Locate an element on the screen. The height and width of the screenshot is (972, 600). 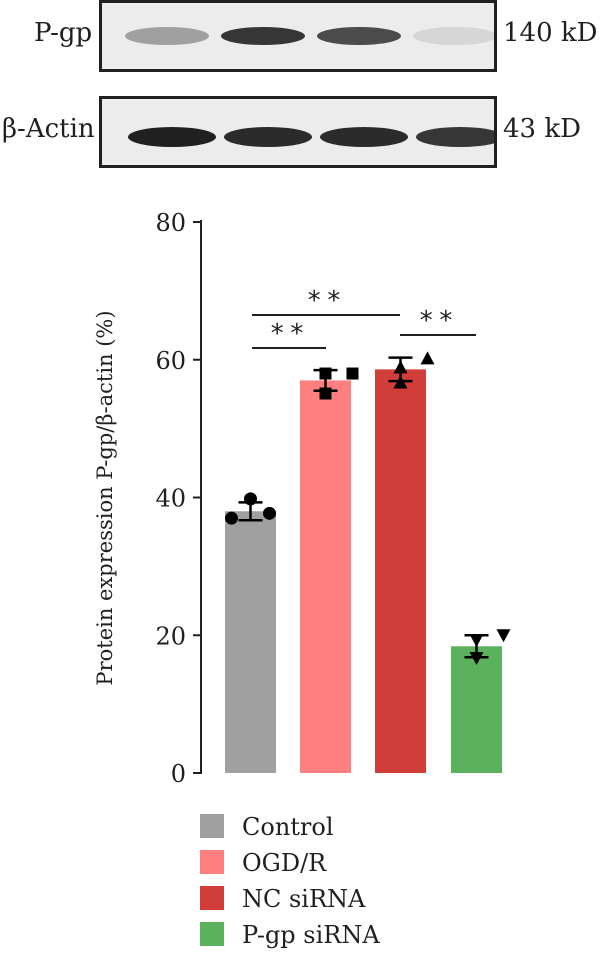
bar-nc-sirna is located at coordinates (400, 571).